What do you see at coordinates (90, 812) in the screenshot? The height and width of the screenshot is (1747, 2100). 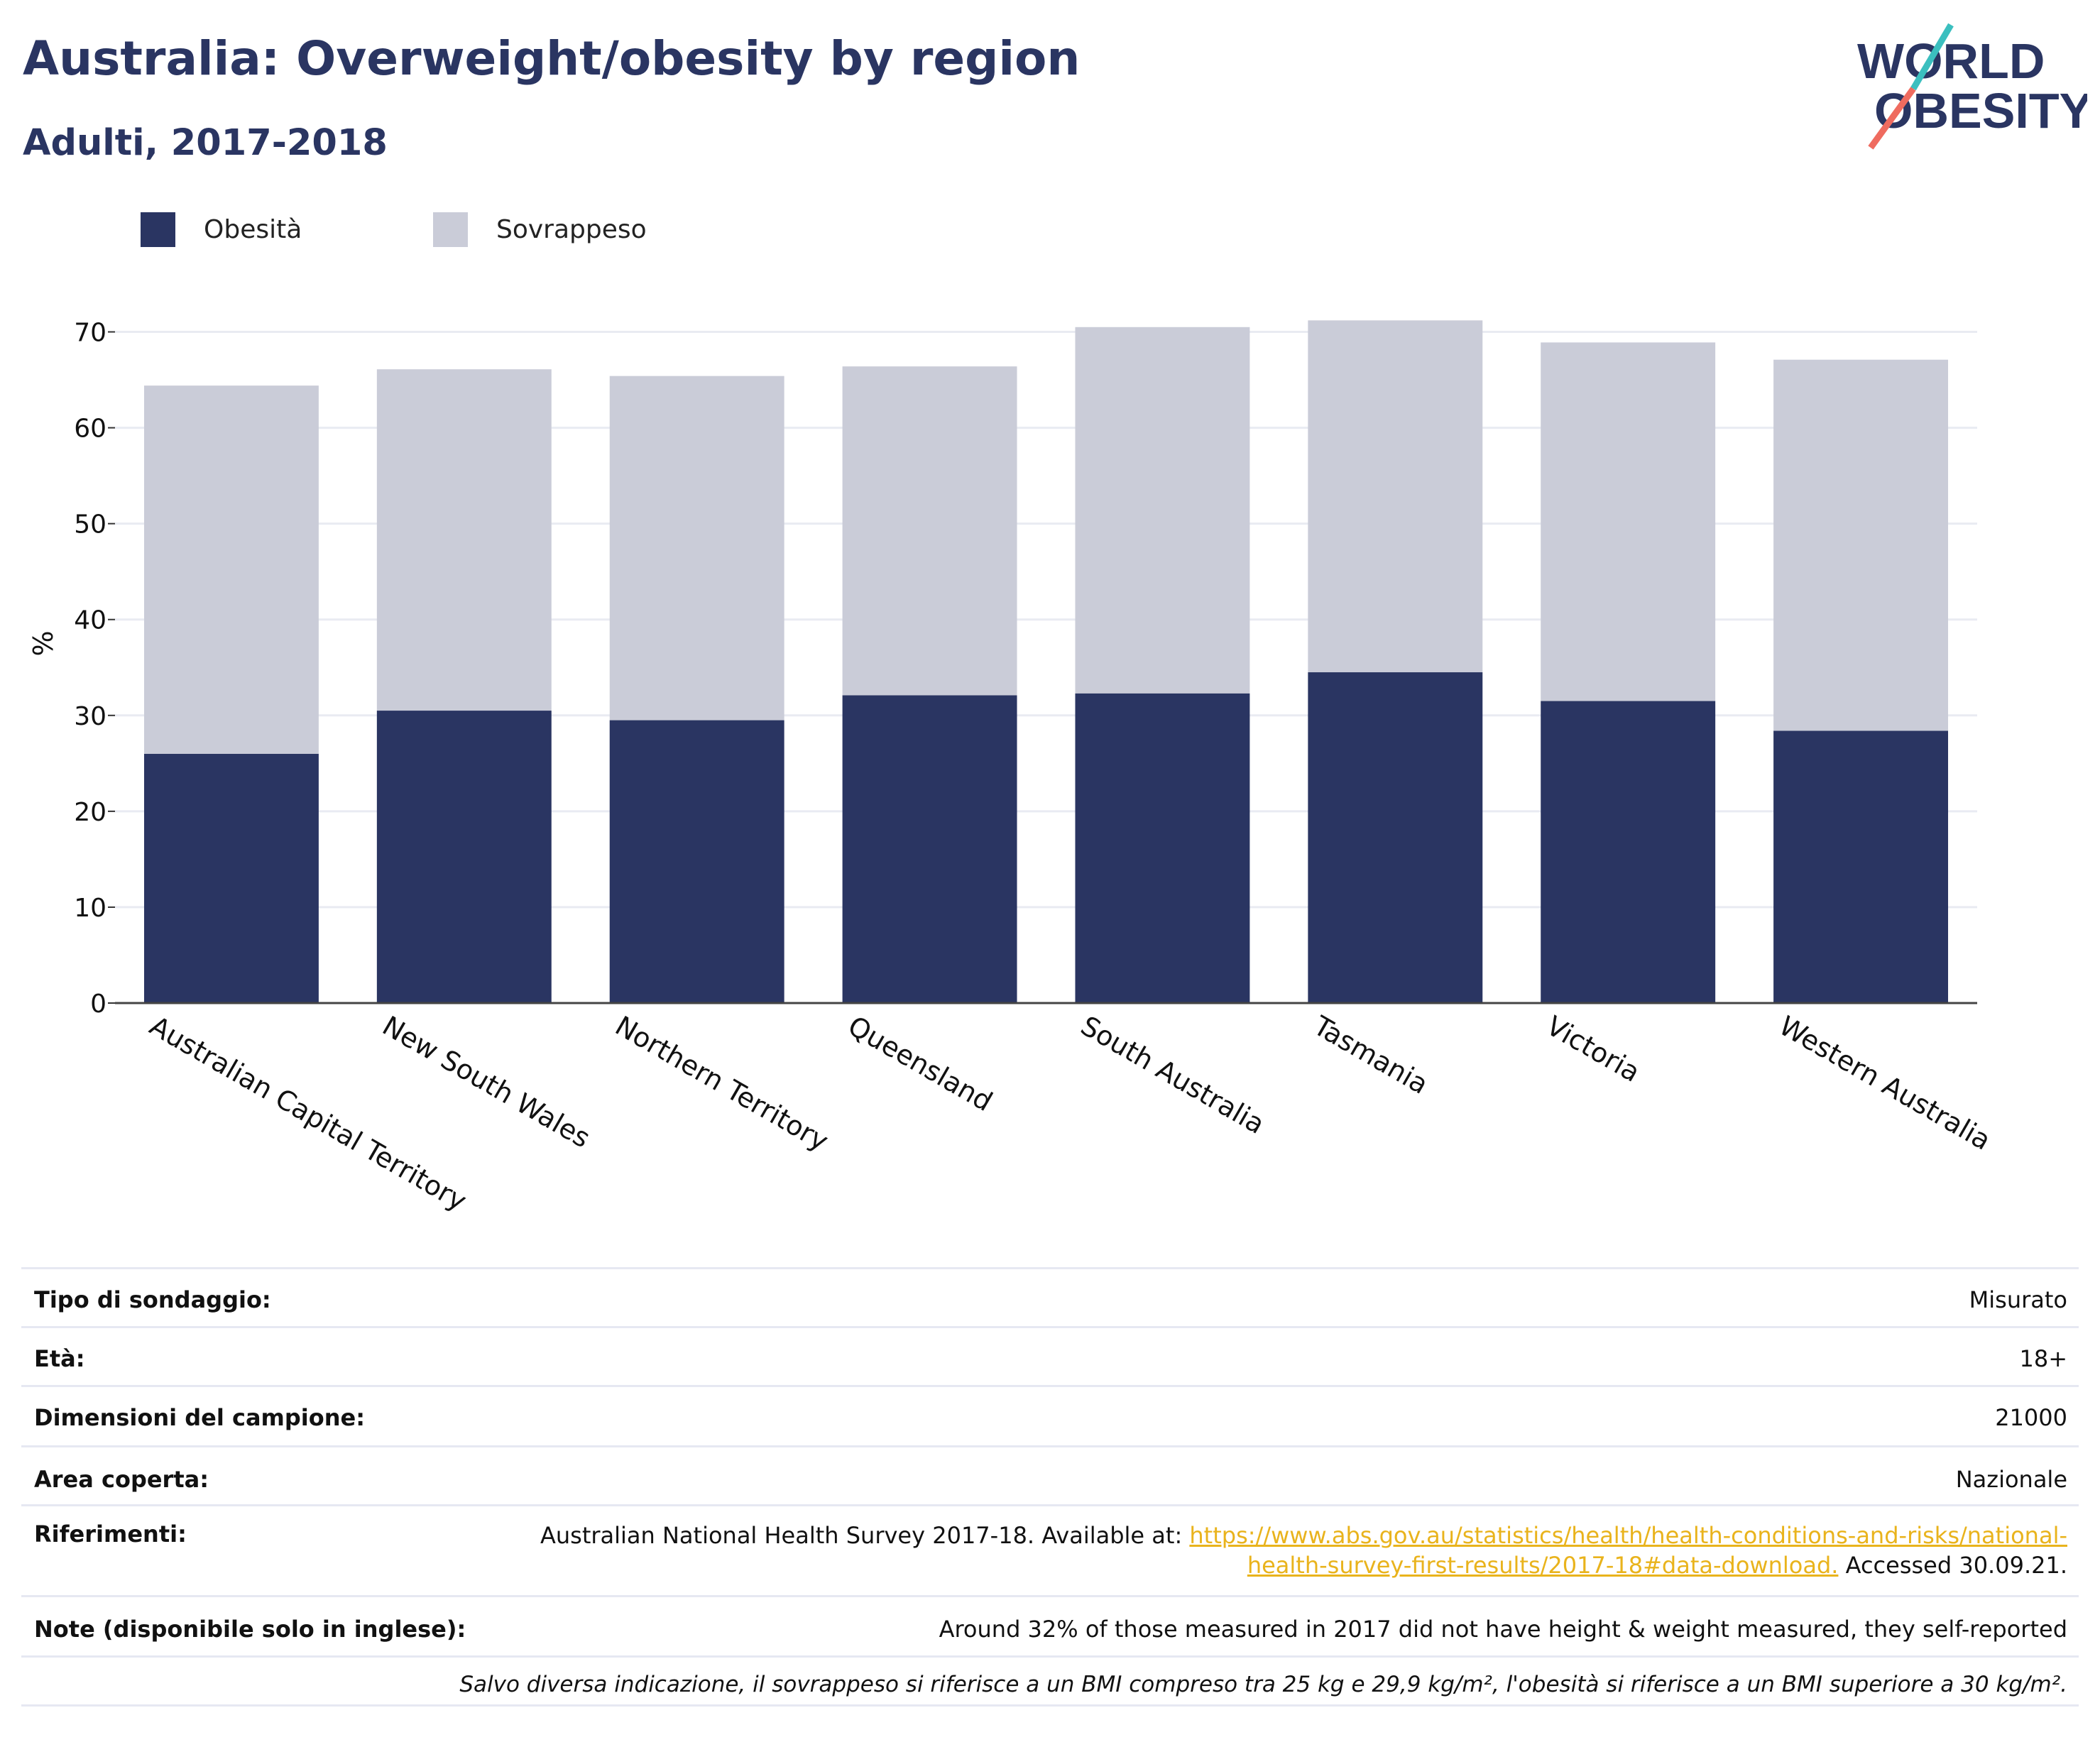 I see `y-tick-label: 20` at bounding box center [90, 812].